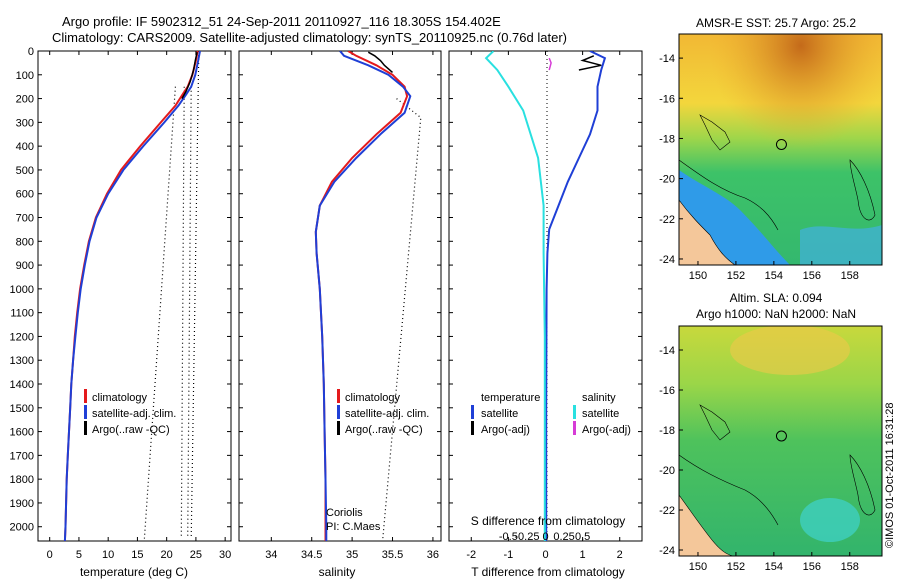 The width and height of the screenshot is (900, 580). Describe the element at coordinates (22, 433) in the screenshot. I see `depth-tick-label: 1600` at that location.